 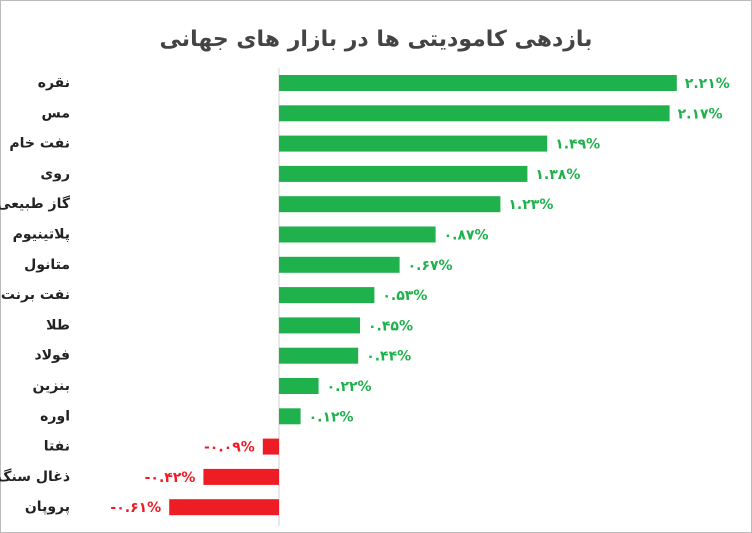 I want to click on category-label: فولاد, so click(x=52, y=356).